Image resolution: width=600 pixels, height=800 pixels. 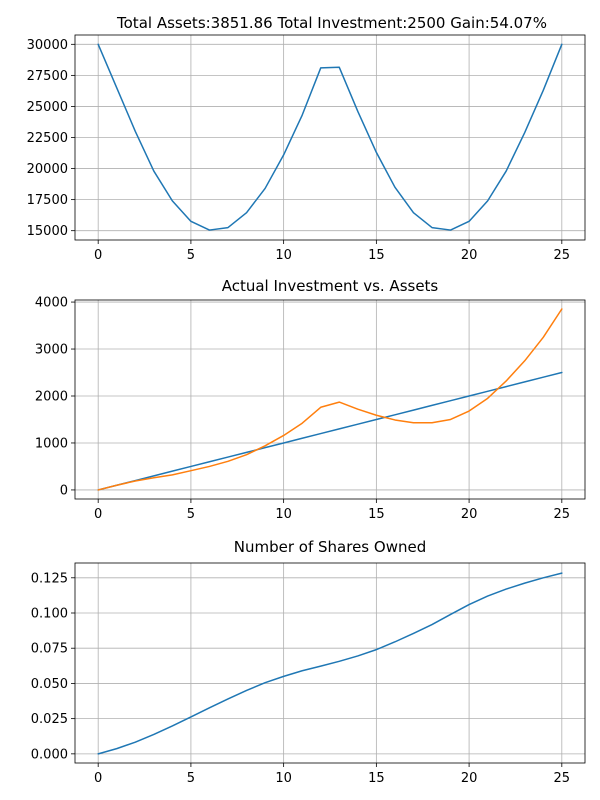 I want to click on y-tick-label: 4000, so click(x=51, y=303).